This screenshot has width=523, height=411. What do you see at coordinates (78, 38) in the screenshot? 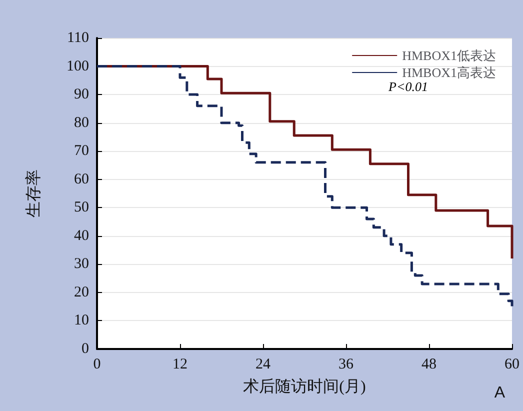
I see `y-tick-label: 110` at bounding box center [78, 38].